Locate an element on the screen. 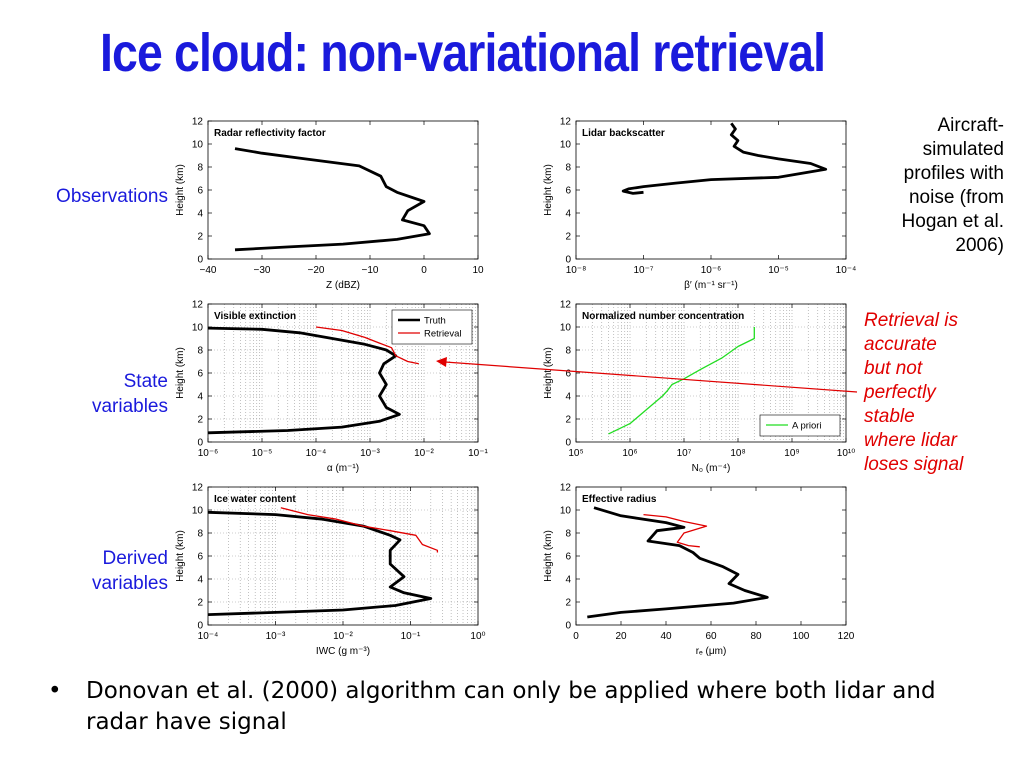 The height and width of the screenshot is (768, 1024). aircraft-note-line: simulated is located at coordinates (963, 149).